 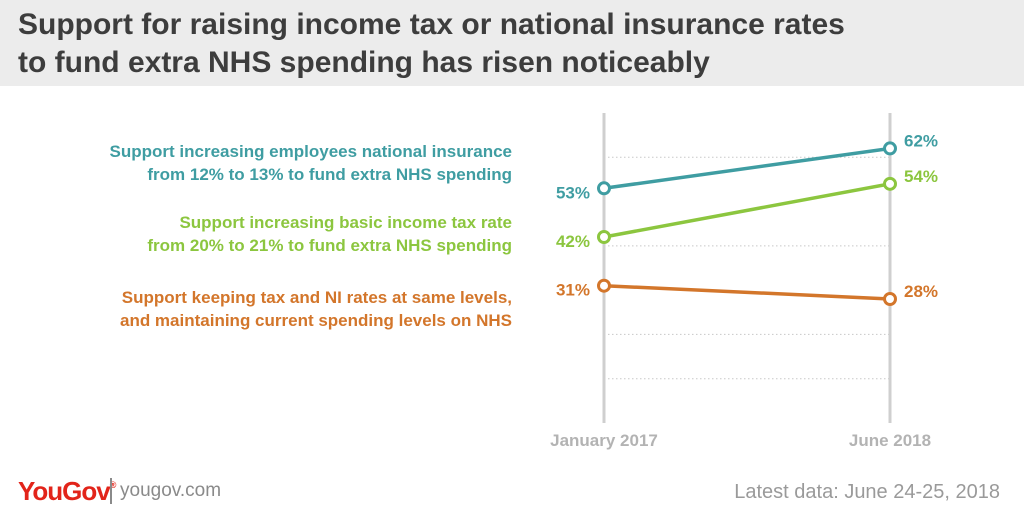 I want to click on data-label-ni-2: 62%, so click(x=921, y=140).